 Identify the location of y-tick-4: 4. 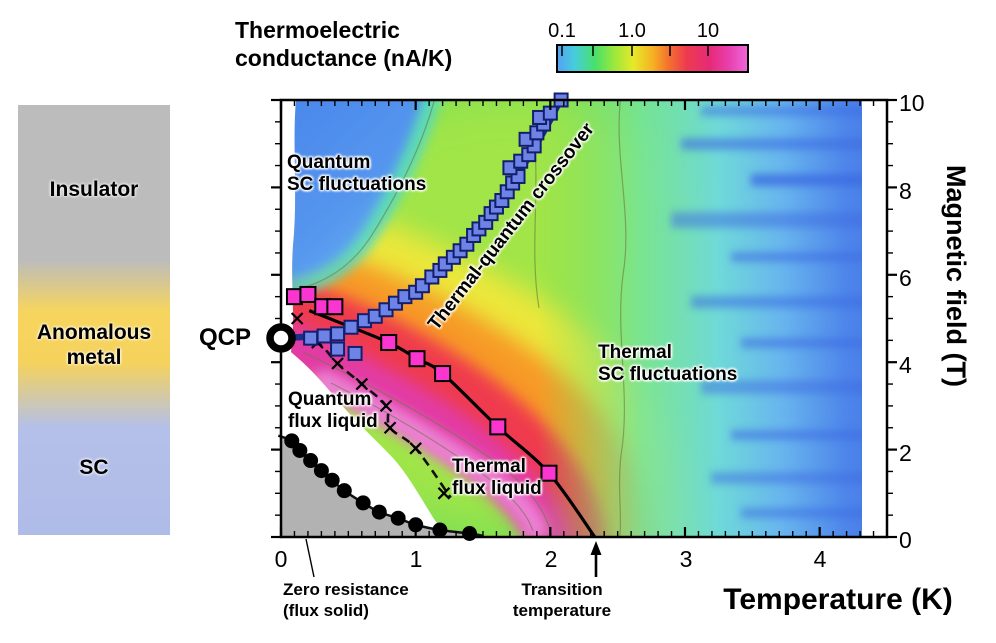
(905, 365).